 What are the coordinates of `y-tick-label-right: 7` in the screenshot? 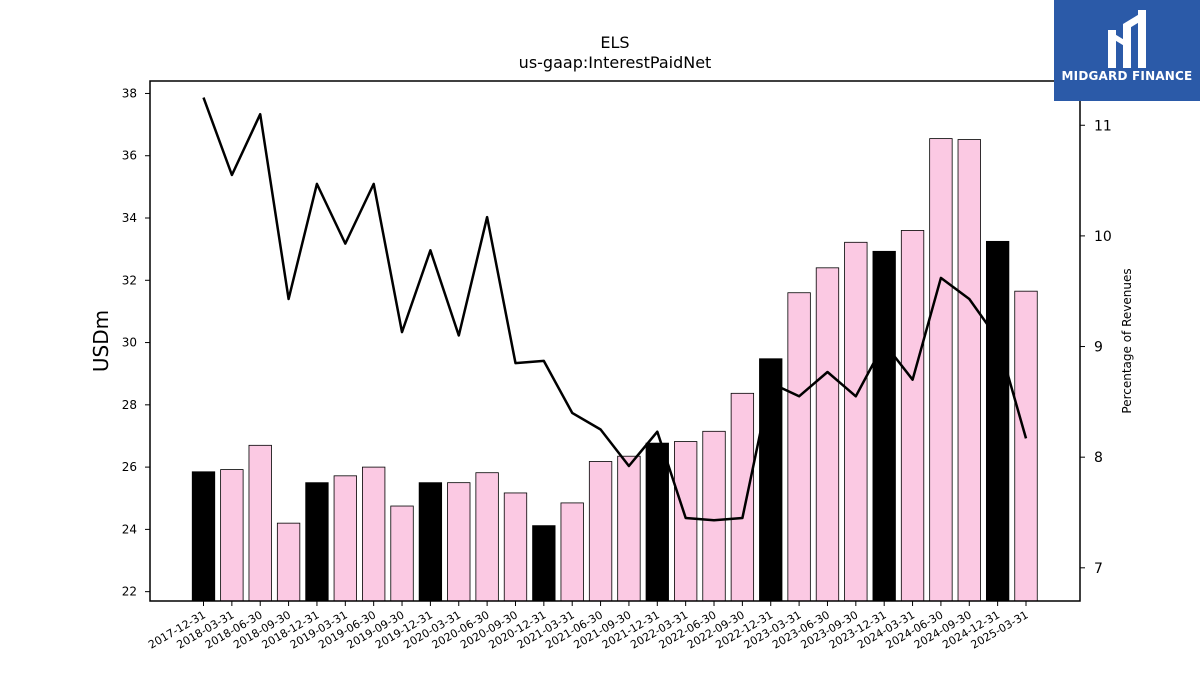 It's located at (1098, 569).